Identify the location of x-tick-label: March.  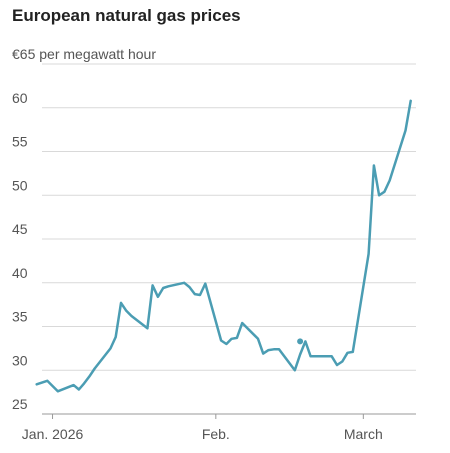
(363, 434).